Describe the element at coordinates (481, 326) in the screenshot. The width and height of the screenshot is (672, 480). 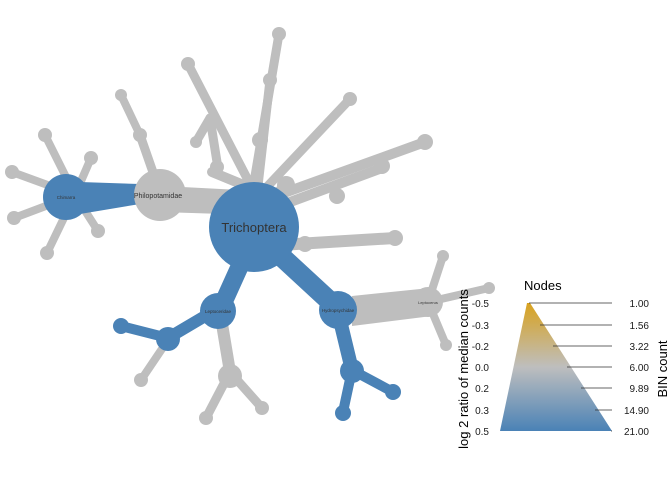
I see `left-tick-label: -0.3` at that location.